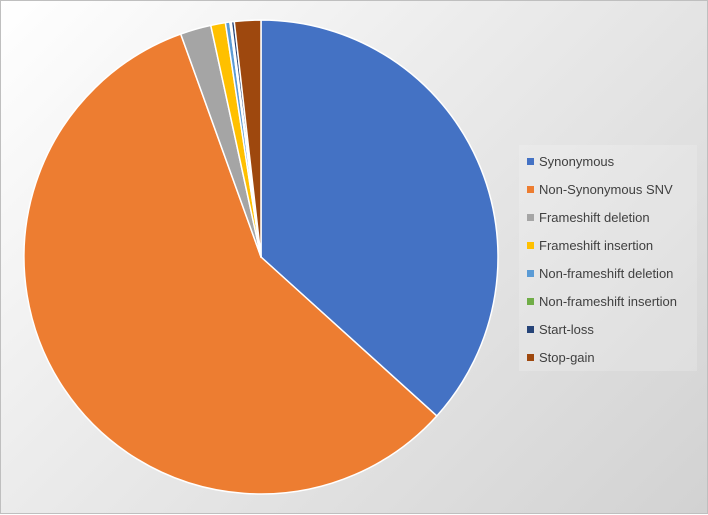  I want to click on legend-item: Non-frameshift deletion, so click(608, 273).